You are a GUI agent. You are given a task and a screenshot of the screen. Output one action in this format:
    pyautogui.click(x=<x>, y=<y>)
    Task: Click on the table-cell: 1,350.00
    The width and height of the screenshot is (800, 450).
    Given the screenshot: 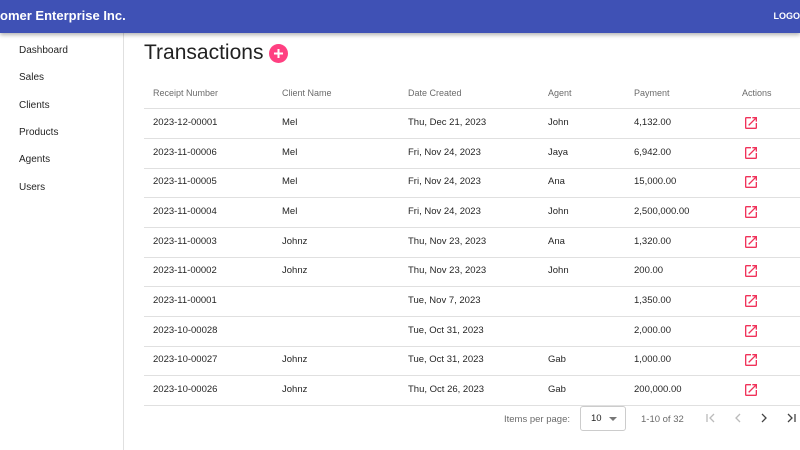 What is the action you would take?
    pyautogui.click(x=652, y=300)
    